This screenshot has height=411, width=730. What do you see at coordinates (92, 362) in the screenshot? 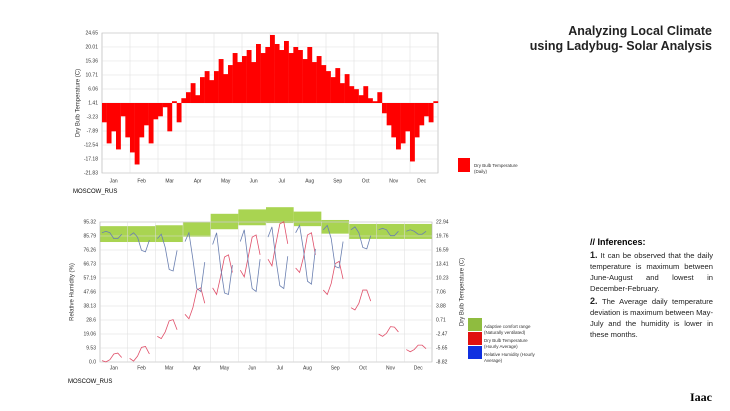
I see `tick-label: 0.0` at bounding box center [92, 362].